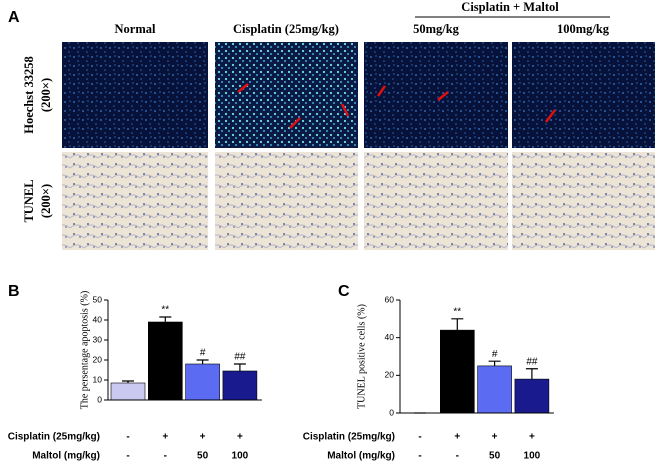 This screenshot has width=660, height=464. Describe the element at coordinates (14, 291) in the screenshot. I see `panel-label: B` at that location.